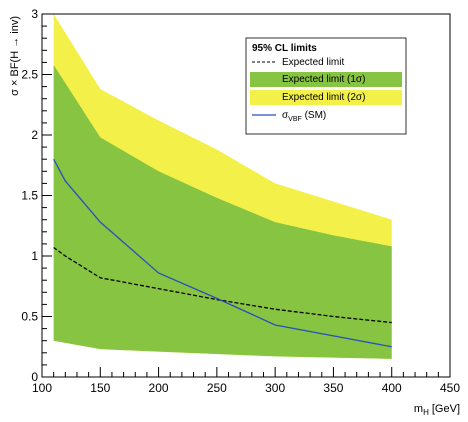  What do you see at coordinates (304, 116) in the screenshot?
I see `legend-label: σVBF (SM)` at bounding box center [304, 116].